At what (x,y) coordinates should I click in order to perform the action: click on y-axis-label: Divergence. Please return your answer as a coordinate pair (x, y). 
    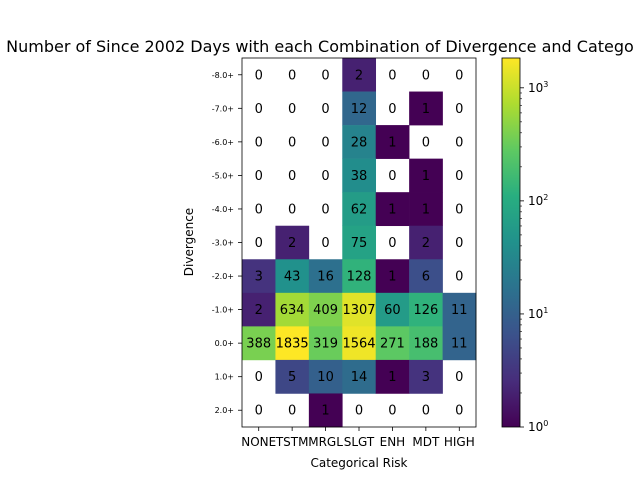
    Looking at the image, I should click on (189, 242).